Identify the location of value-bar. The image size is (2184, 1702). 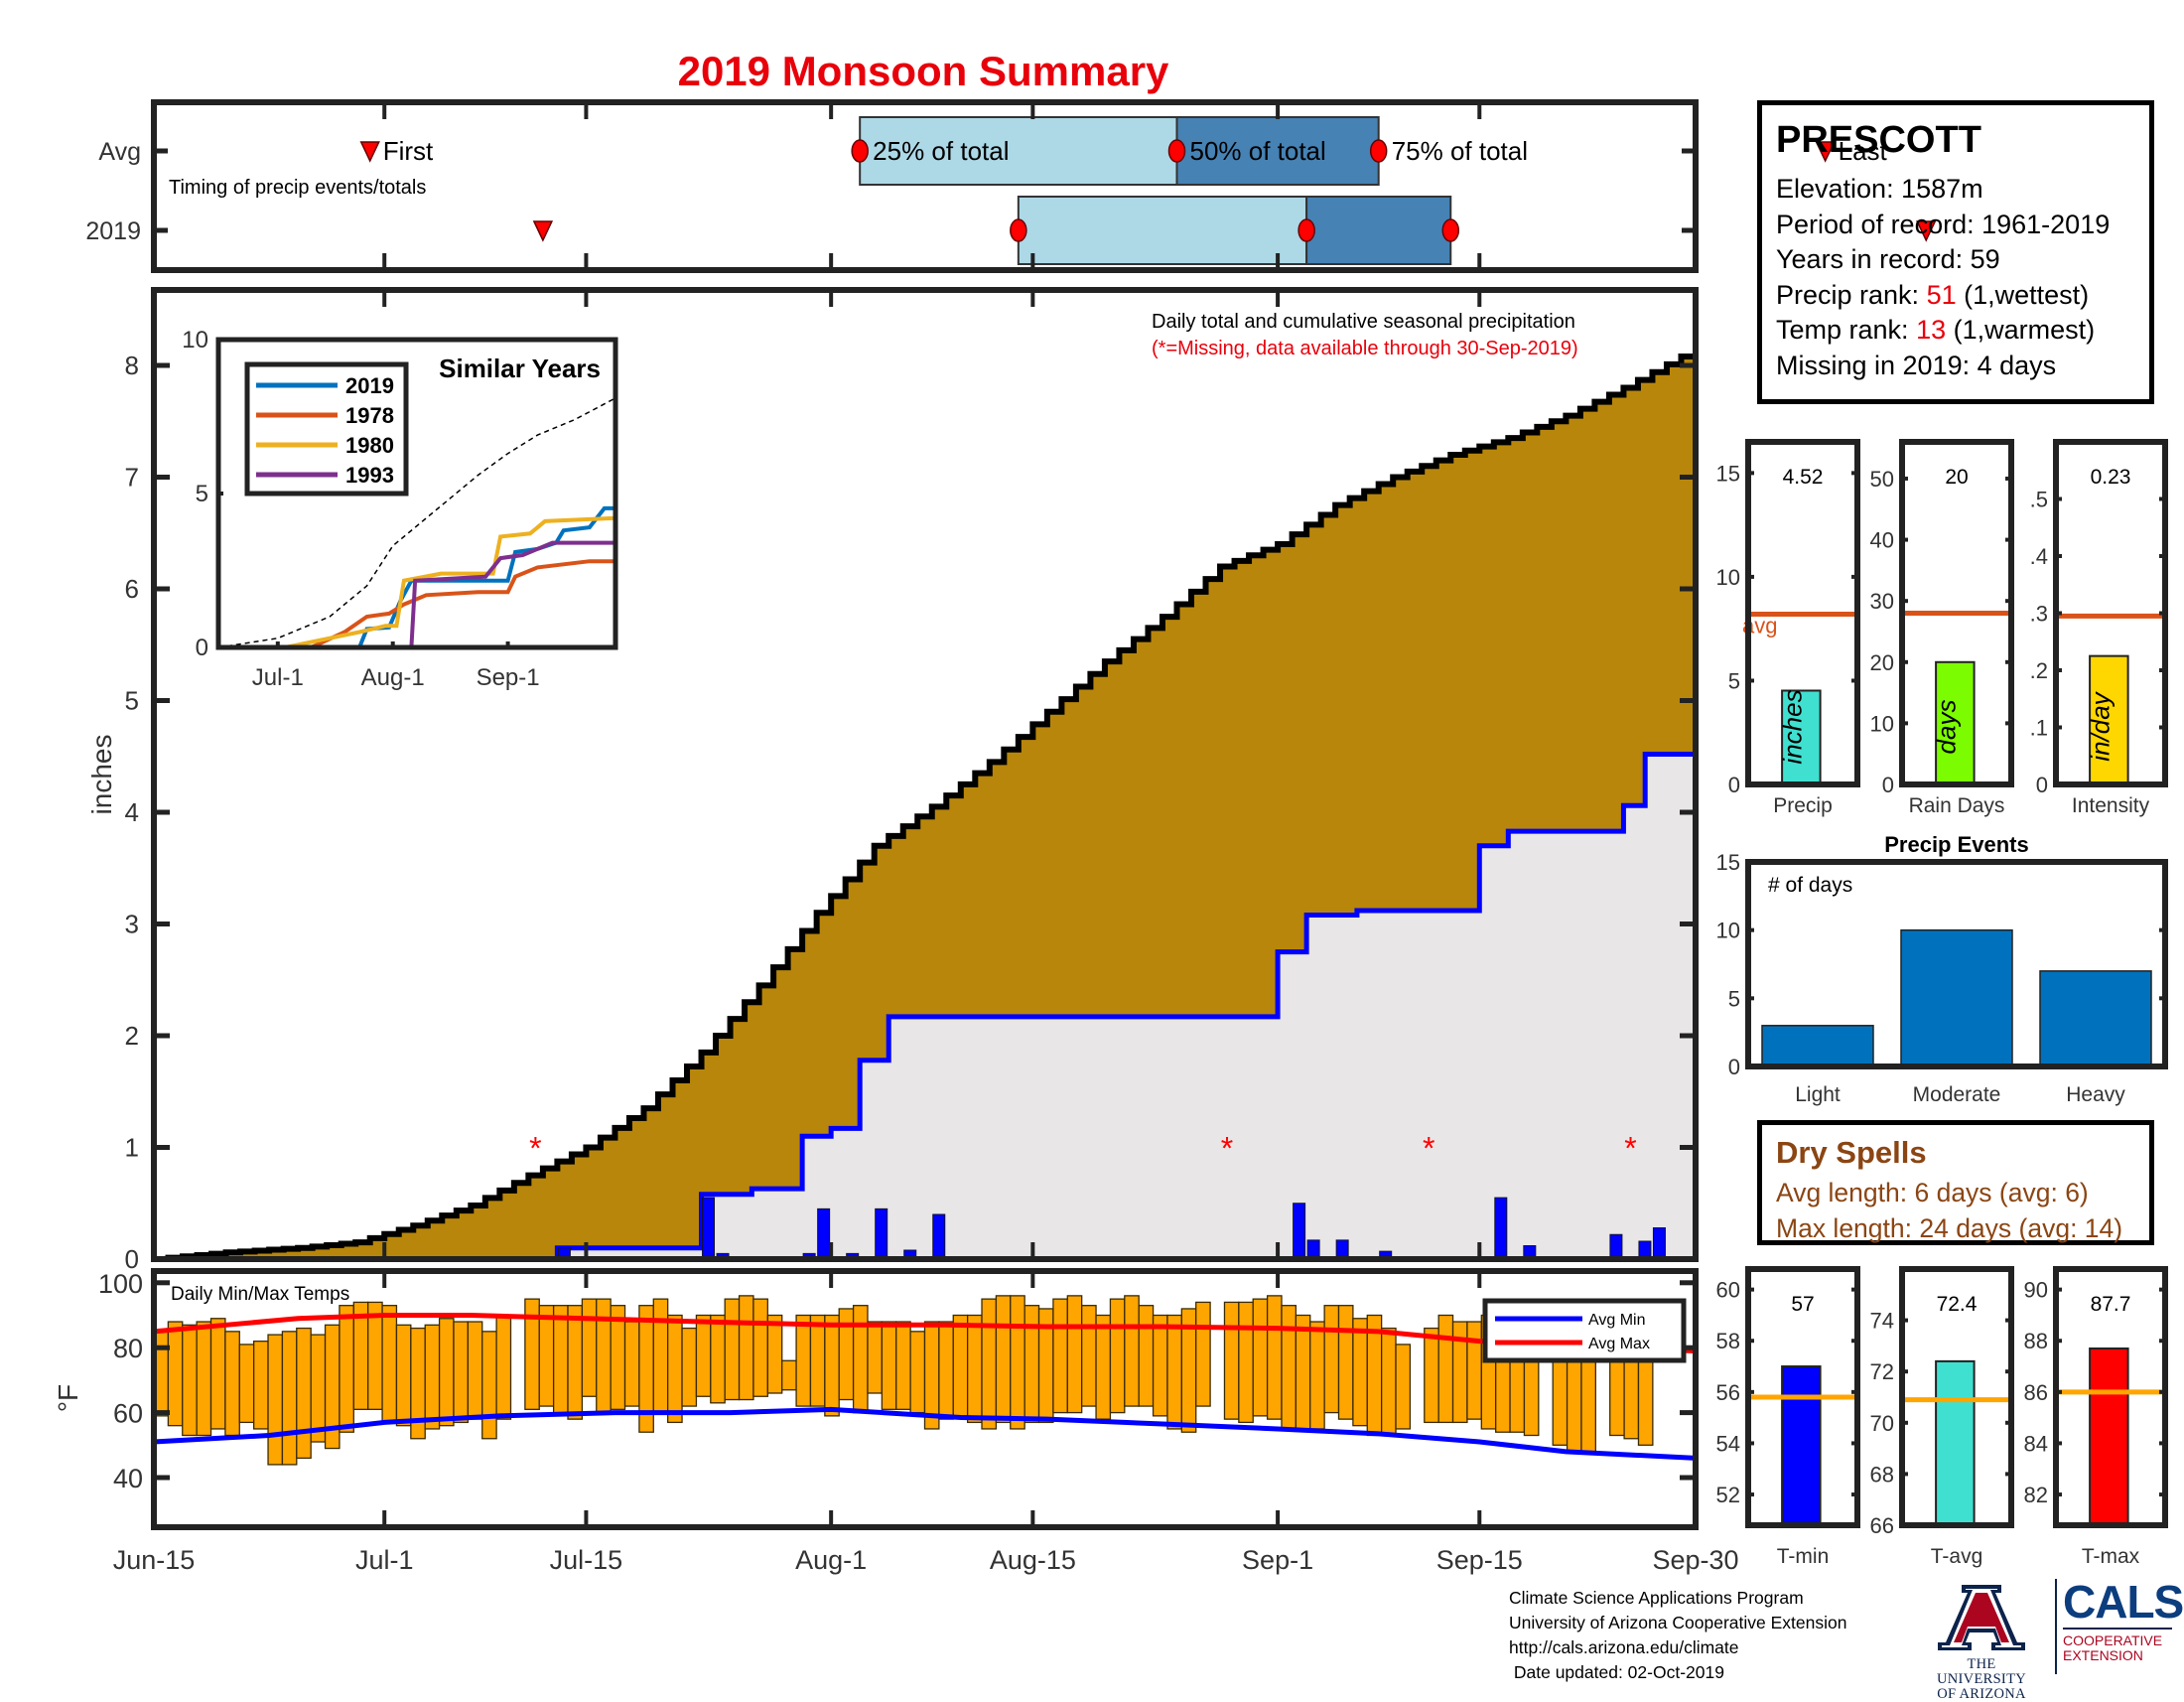
(2109, 1436).